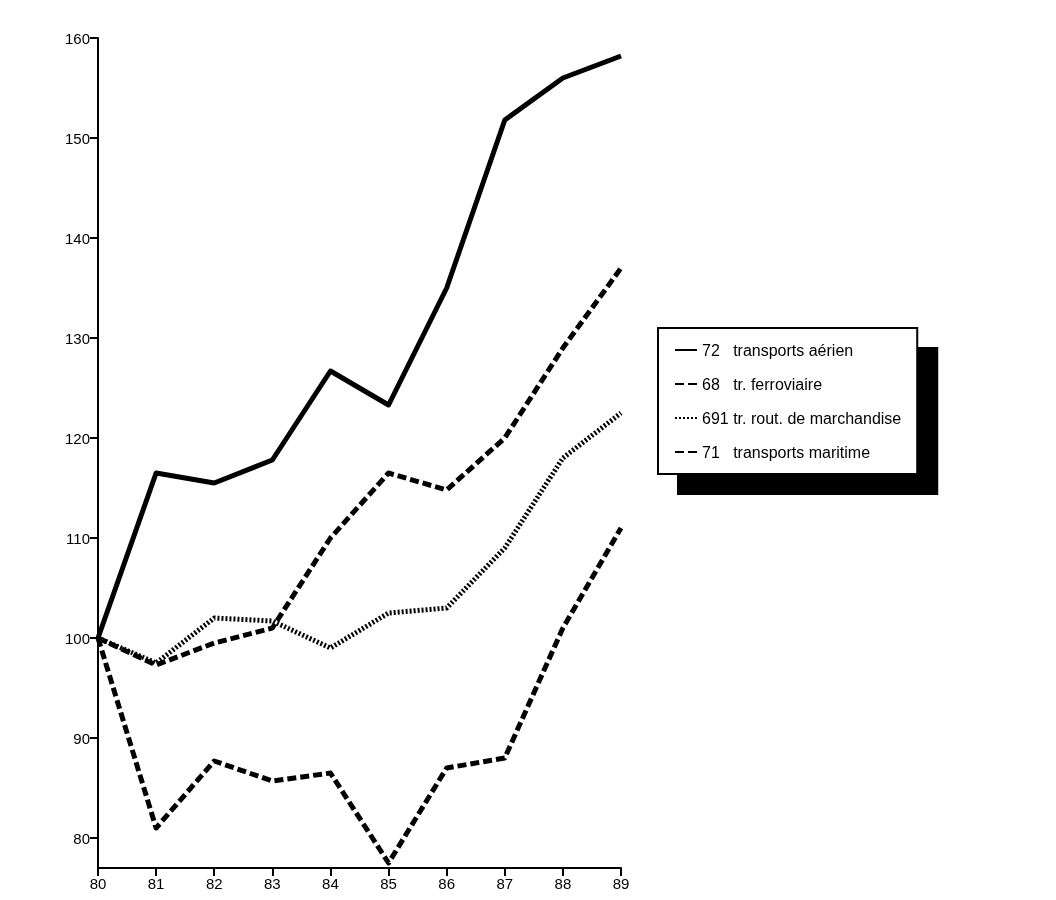 This screenshot has height=900, width=1056. Describe the element at coordinates (77, 238) in the screenshot. I see `y-tick-label: 140` at that location.